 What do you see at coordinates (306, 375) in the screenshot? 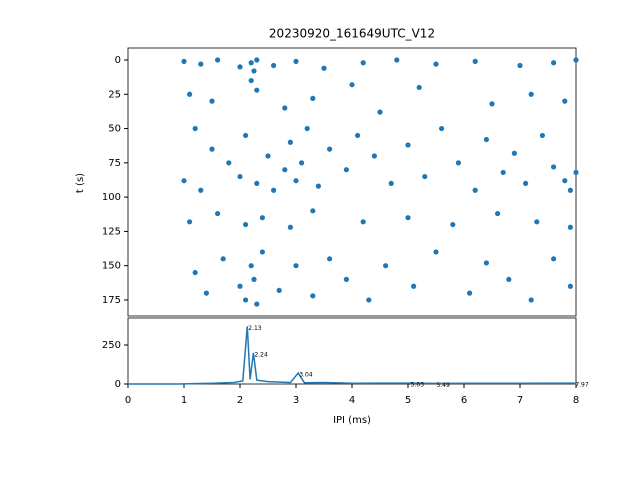
I see `peak-label: 3.04` at bounding box center [306, 375].